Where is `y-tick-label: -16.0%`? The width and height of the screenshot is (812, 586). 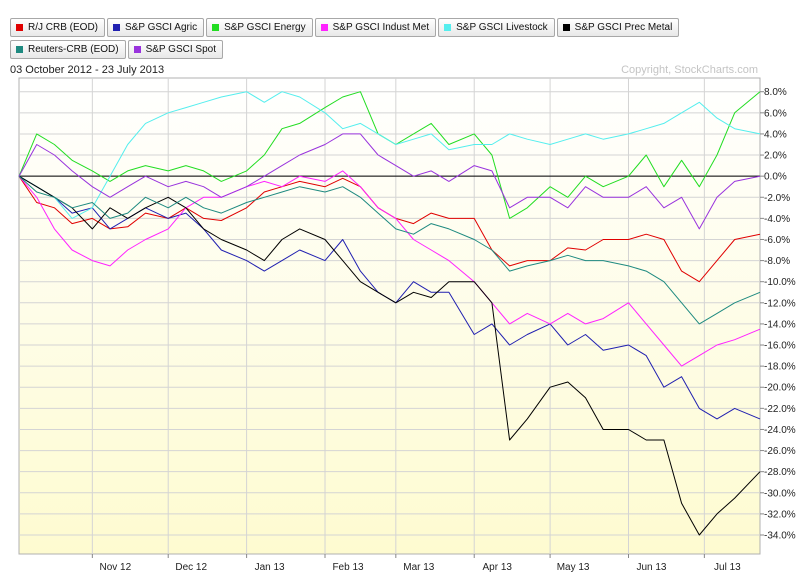 y-tick-label: -16.0% is located at coordinates (780, 346).